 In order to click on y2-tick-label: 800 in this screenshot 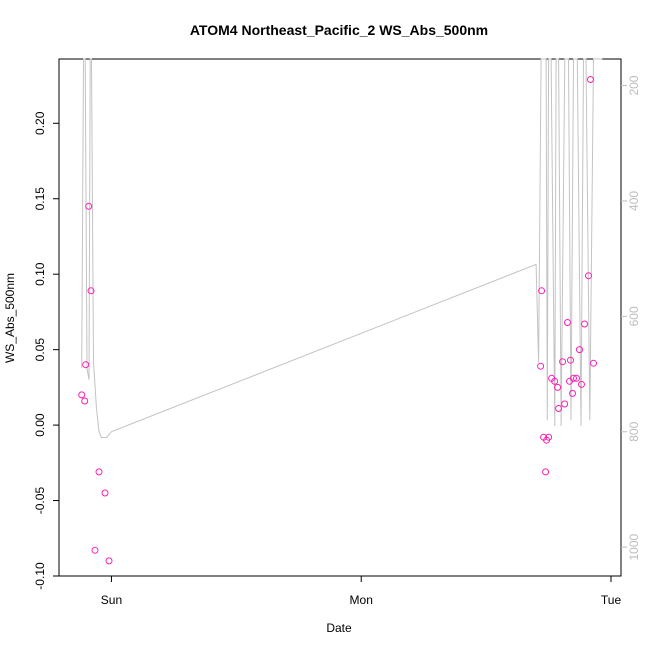, I will do `click(634, 431)`.